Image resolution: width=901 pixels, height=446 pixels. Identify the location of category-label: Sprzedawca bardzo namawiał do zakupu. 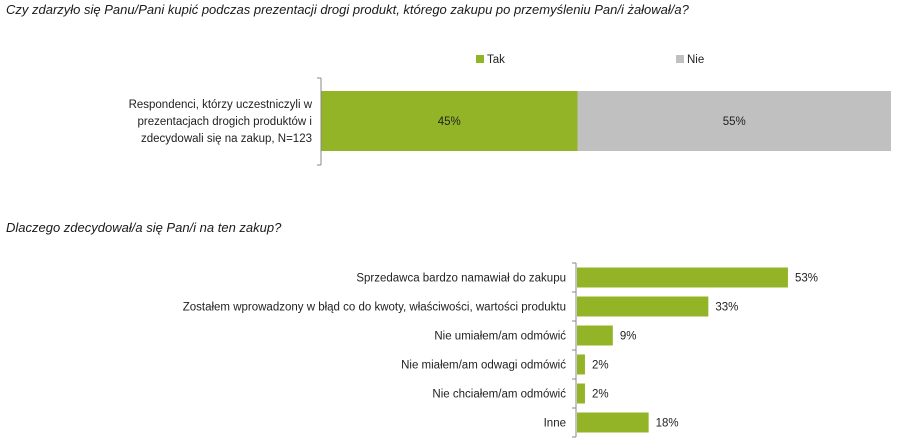
(461, 279).